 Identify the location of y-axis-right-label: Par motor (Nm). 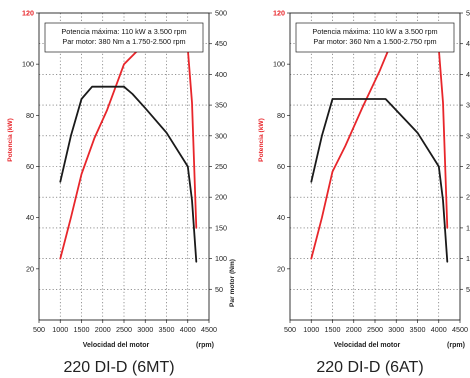
(232, 283).